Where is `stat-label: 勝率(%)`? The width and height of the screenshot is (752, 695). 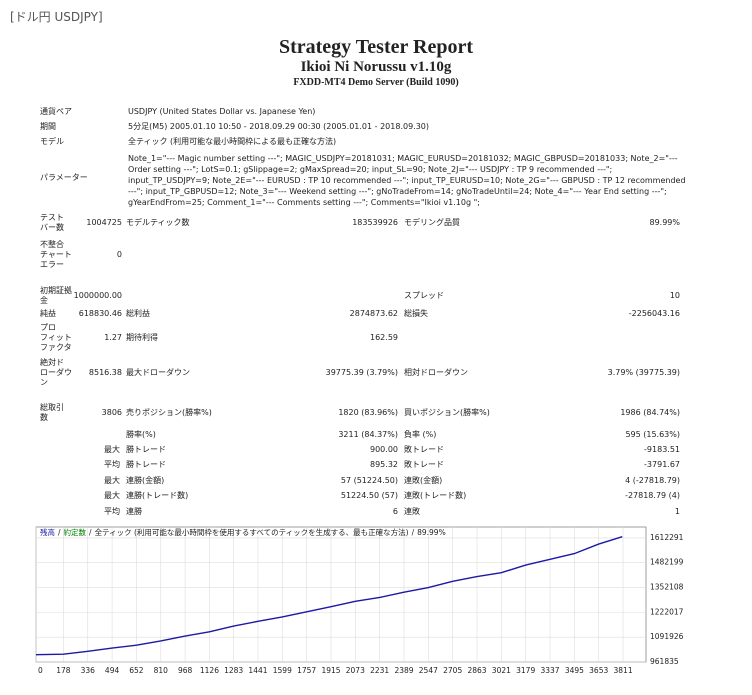
stat-label: 勝率(%) is located at coordinates (141, 434).